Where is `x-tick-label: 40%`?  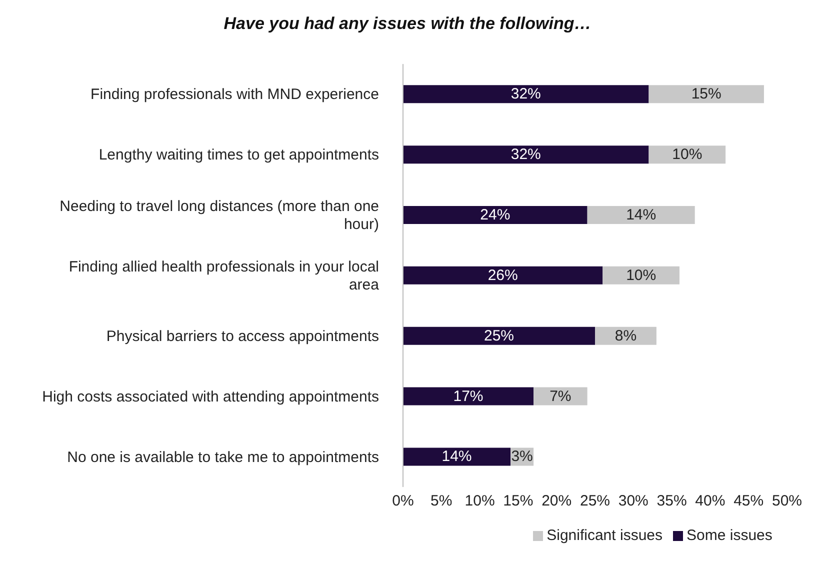
x-tick-label: 40% is located at coordinates (710, 501).